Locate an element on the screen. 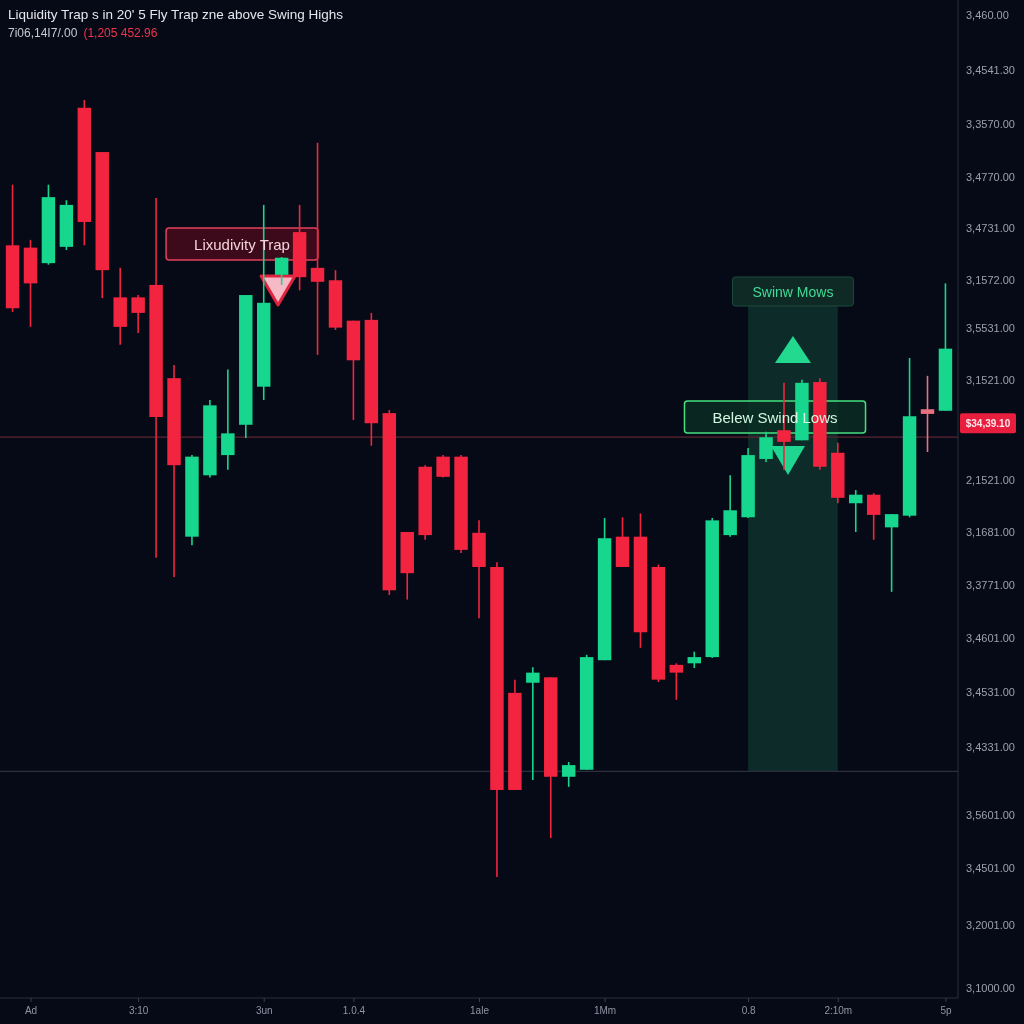 The width and height of the screenshot is (1024, 1024). x-tick-label: 1ale is located at coordinates (480, 1010).